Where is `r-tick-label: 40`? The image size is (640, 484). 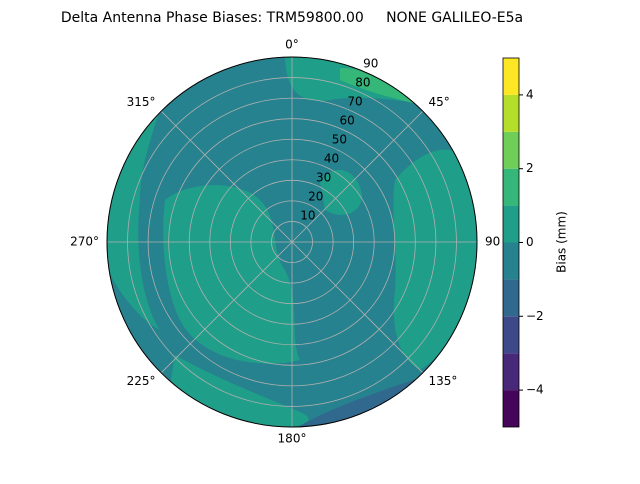 r-tick-label: 40 is located at coordinates (331, 159).